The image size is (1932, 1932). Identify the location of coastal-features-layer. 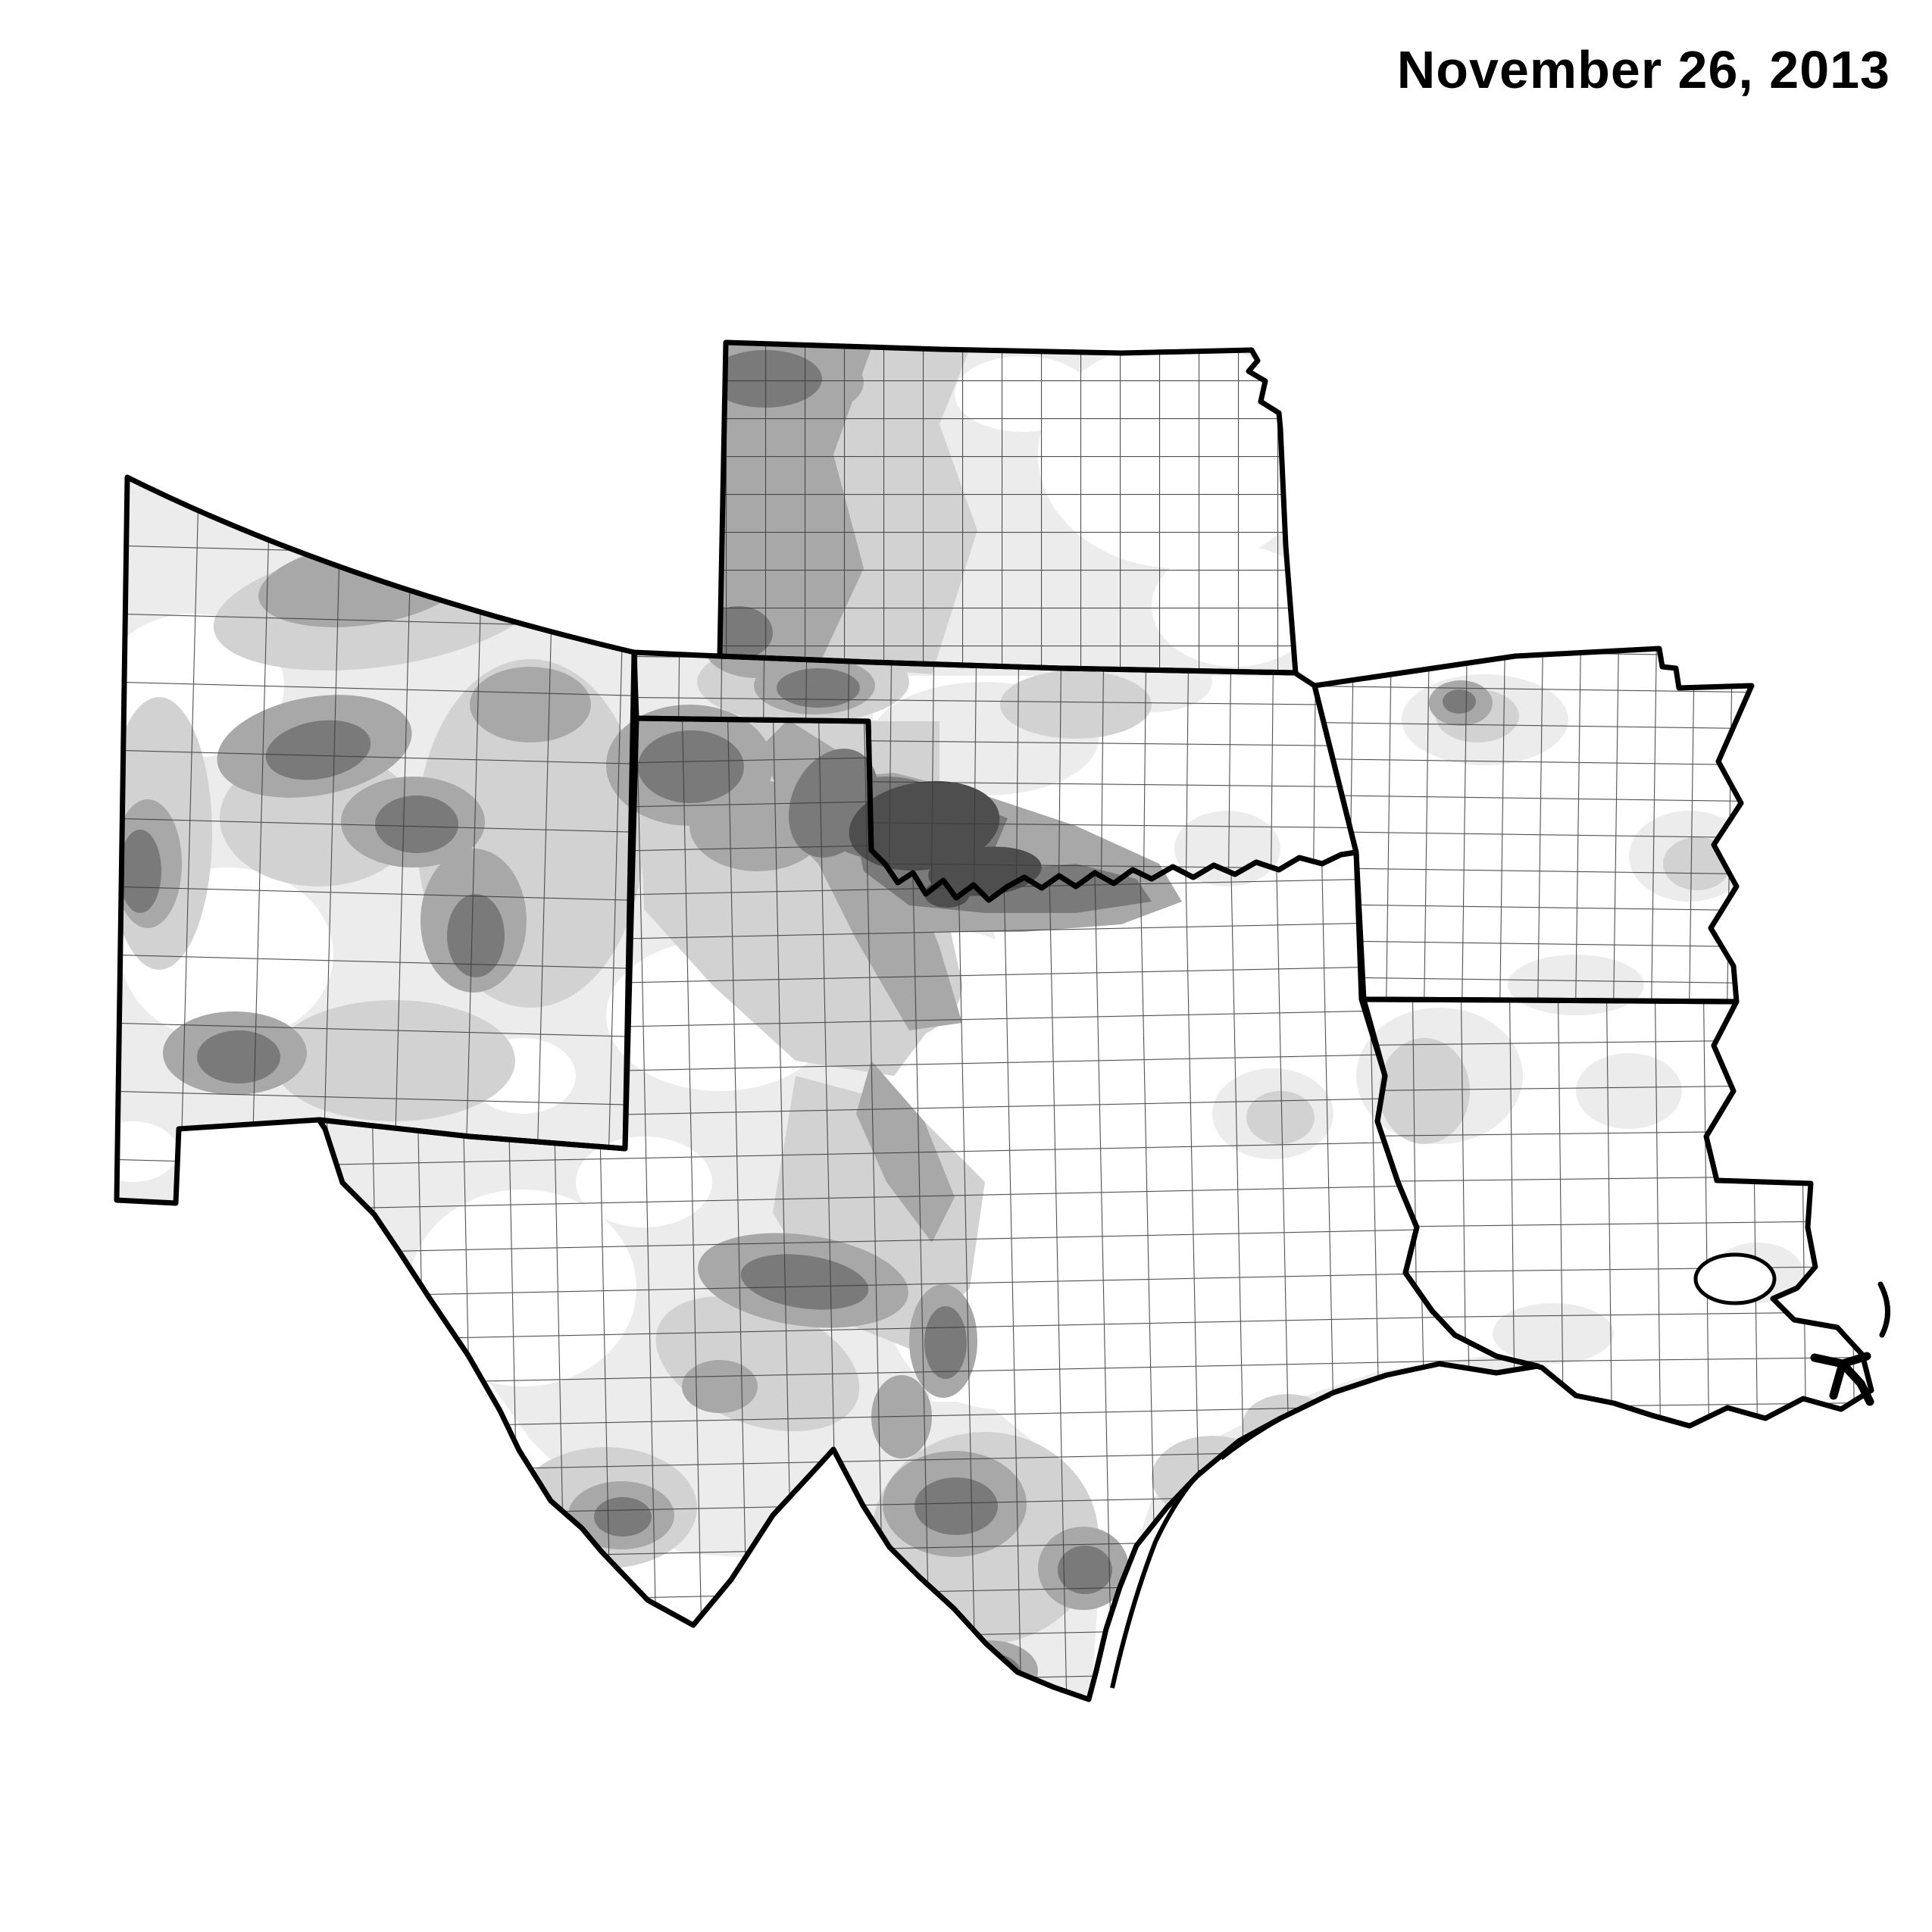
(1500, 1470).